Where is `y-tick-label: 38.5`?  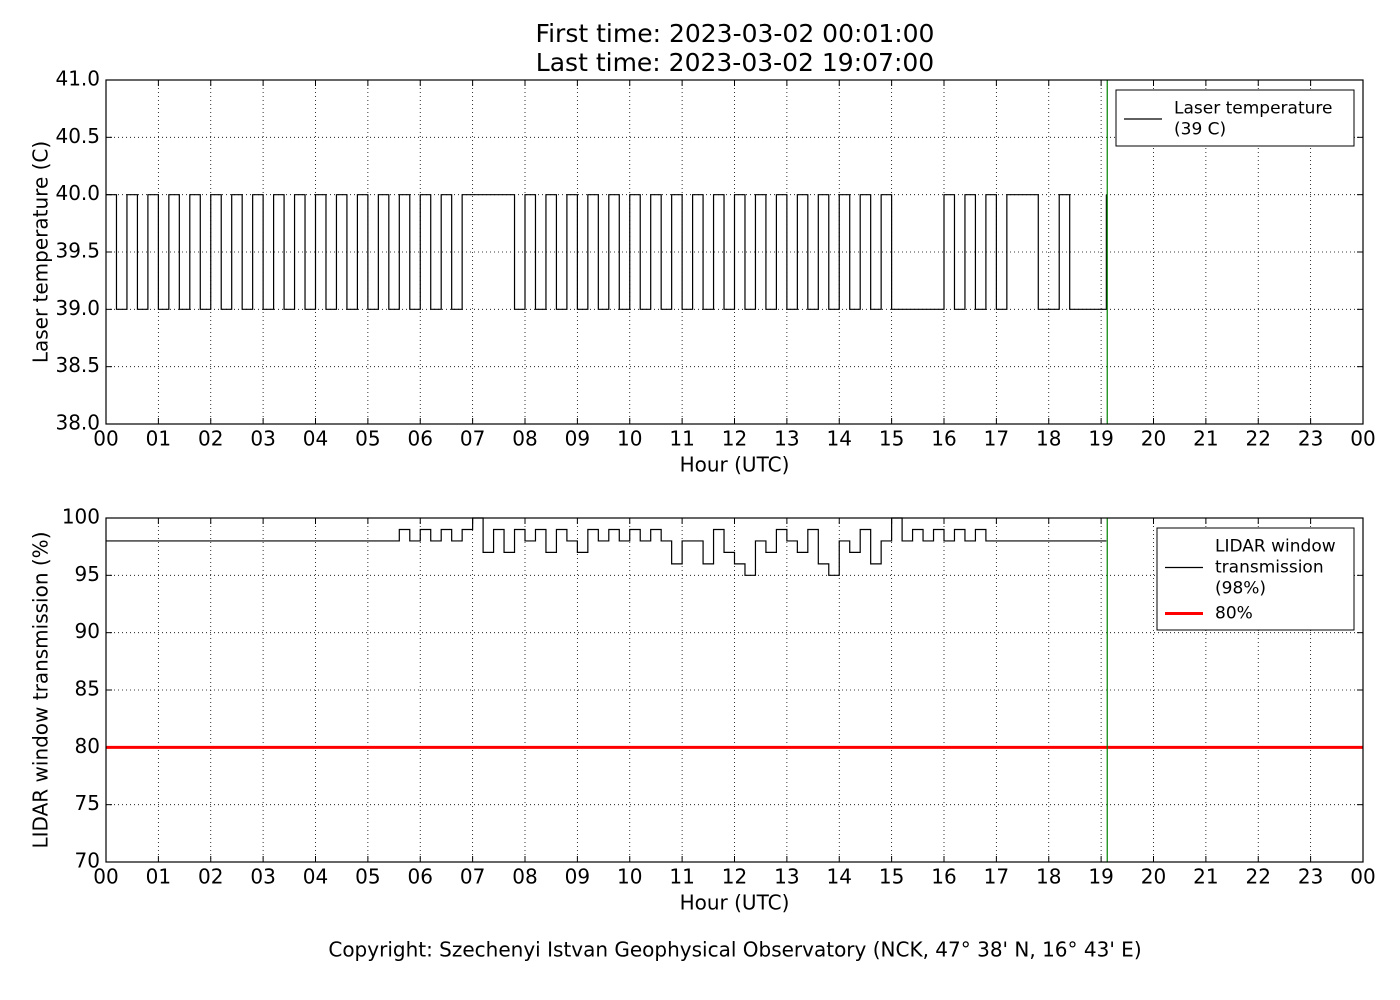 y-tick-label: 38.5 is located at coordinates (77, 365).